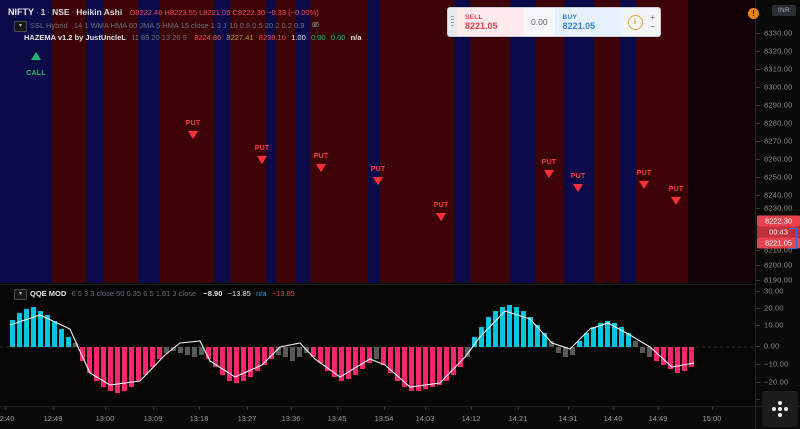 The image size is (800, 429). What do you see at coordinates (240, 37) in the screenshot?
I see `hazema-value-2: 8227.41` at bounding box center [240, 37].